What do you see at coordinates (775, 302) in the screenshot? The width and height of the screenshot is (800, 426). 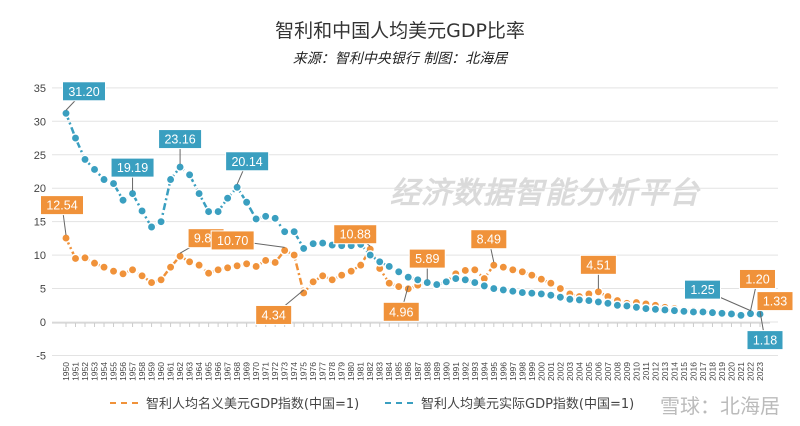 I see `annotation-text: 1.33` at bounding box center [775, 302].